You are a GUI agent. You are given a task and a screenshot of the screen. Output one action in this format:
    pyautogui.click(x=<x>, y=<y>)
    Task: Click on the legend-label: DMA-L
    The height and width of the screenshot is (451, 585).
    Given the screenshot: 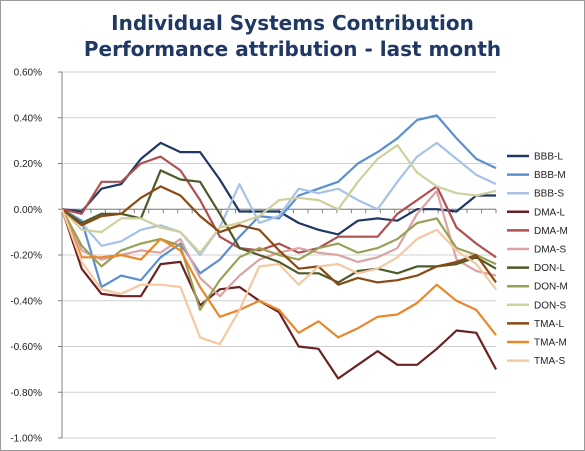 What is the action you would take?
    pyautogui.click(x=550, y=212)
    